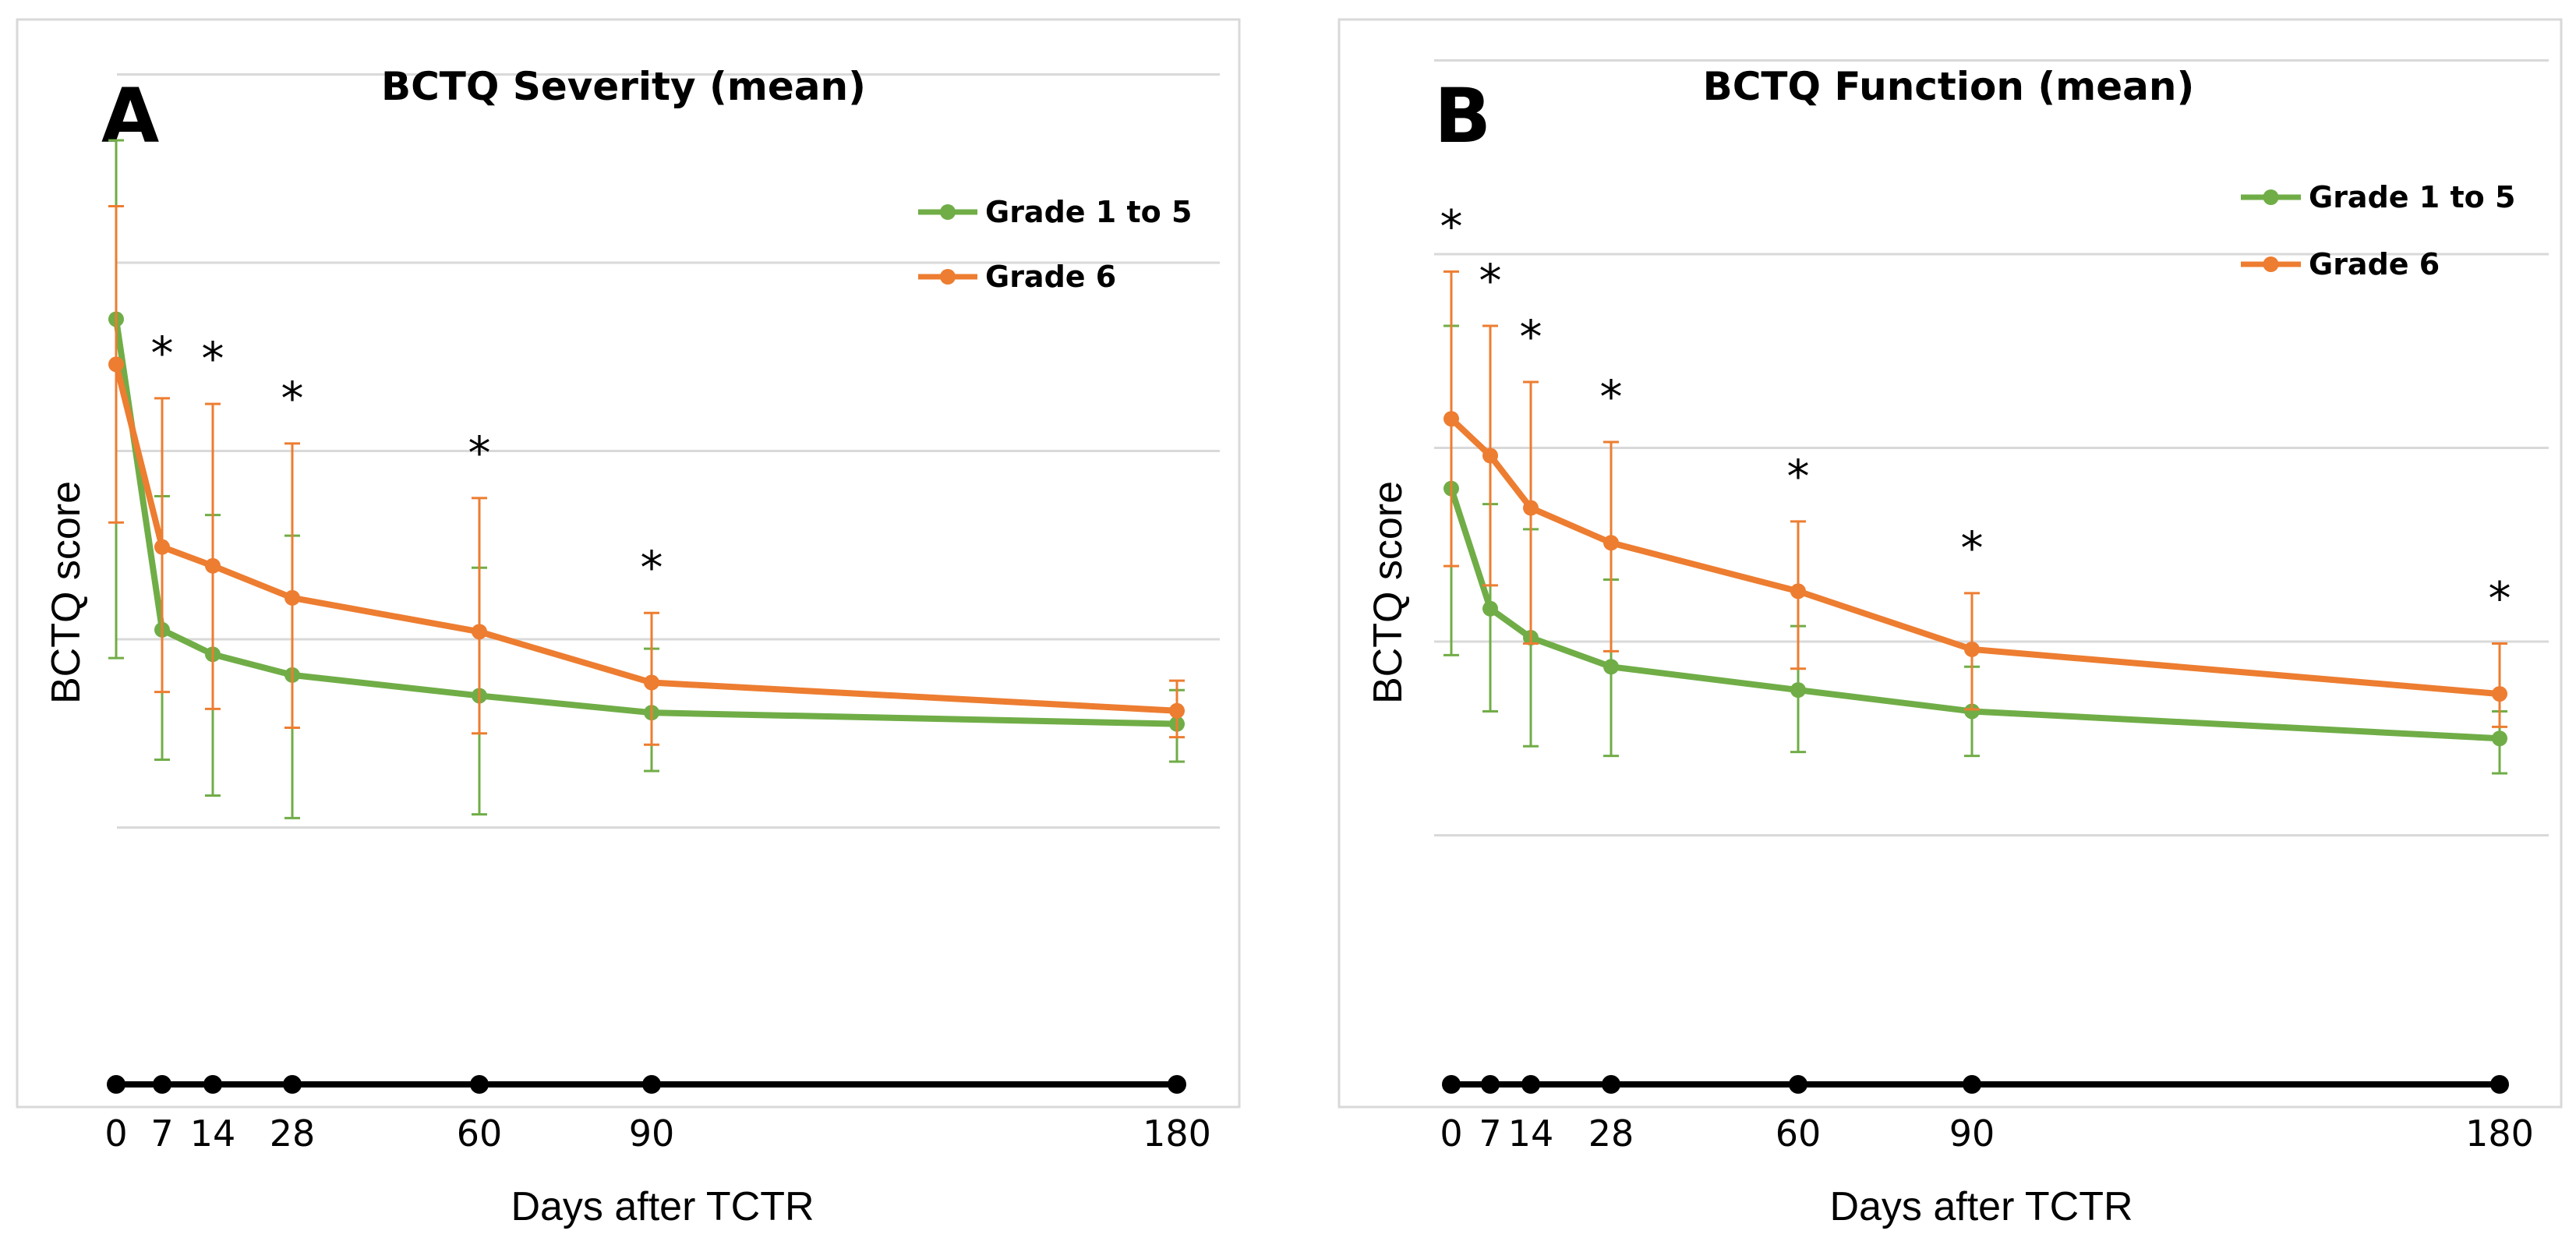 Image resolution: width=2576 pixels, height=1252 pixels. Describe the element at coordinates (1949, 86) in the screenshot. I see `chart-title: BCTQ Function (mean)` at that location.